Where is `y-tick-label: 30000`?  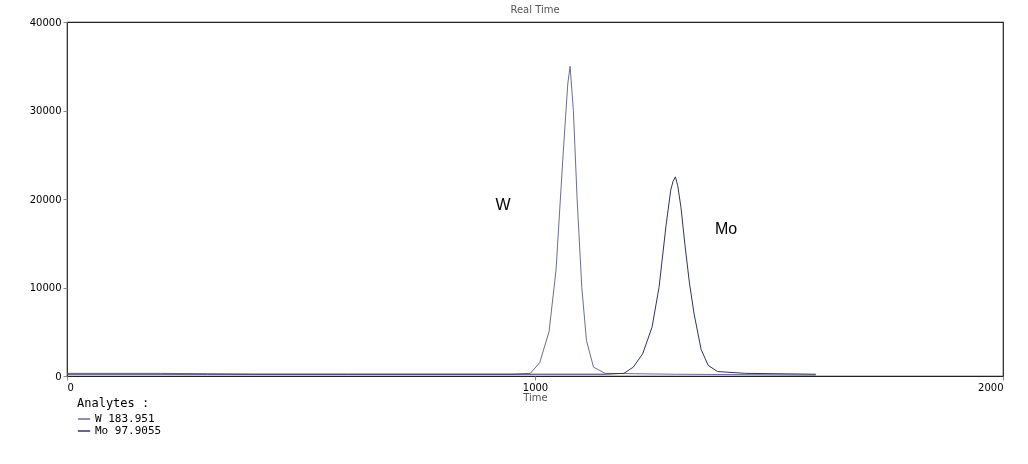
y-tick-label: 30000 is located at coordinates (45, 110).